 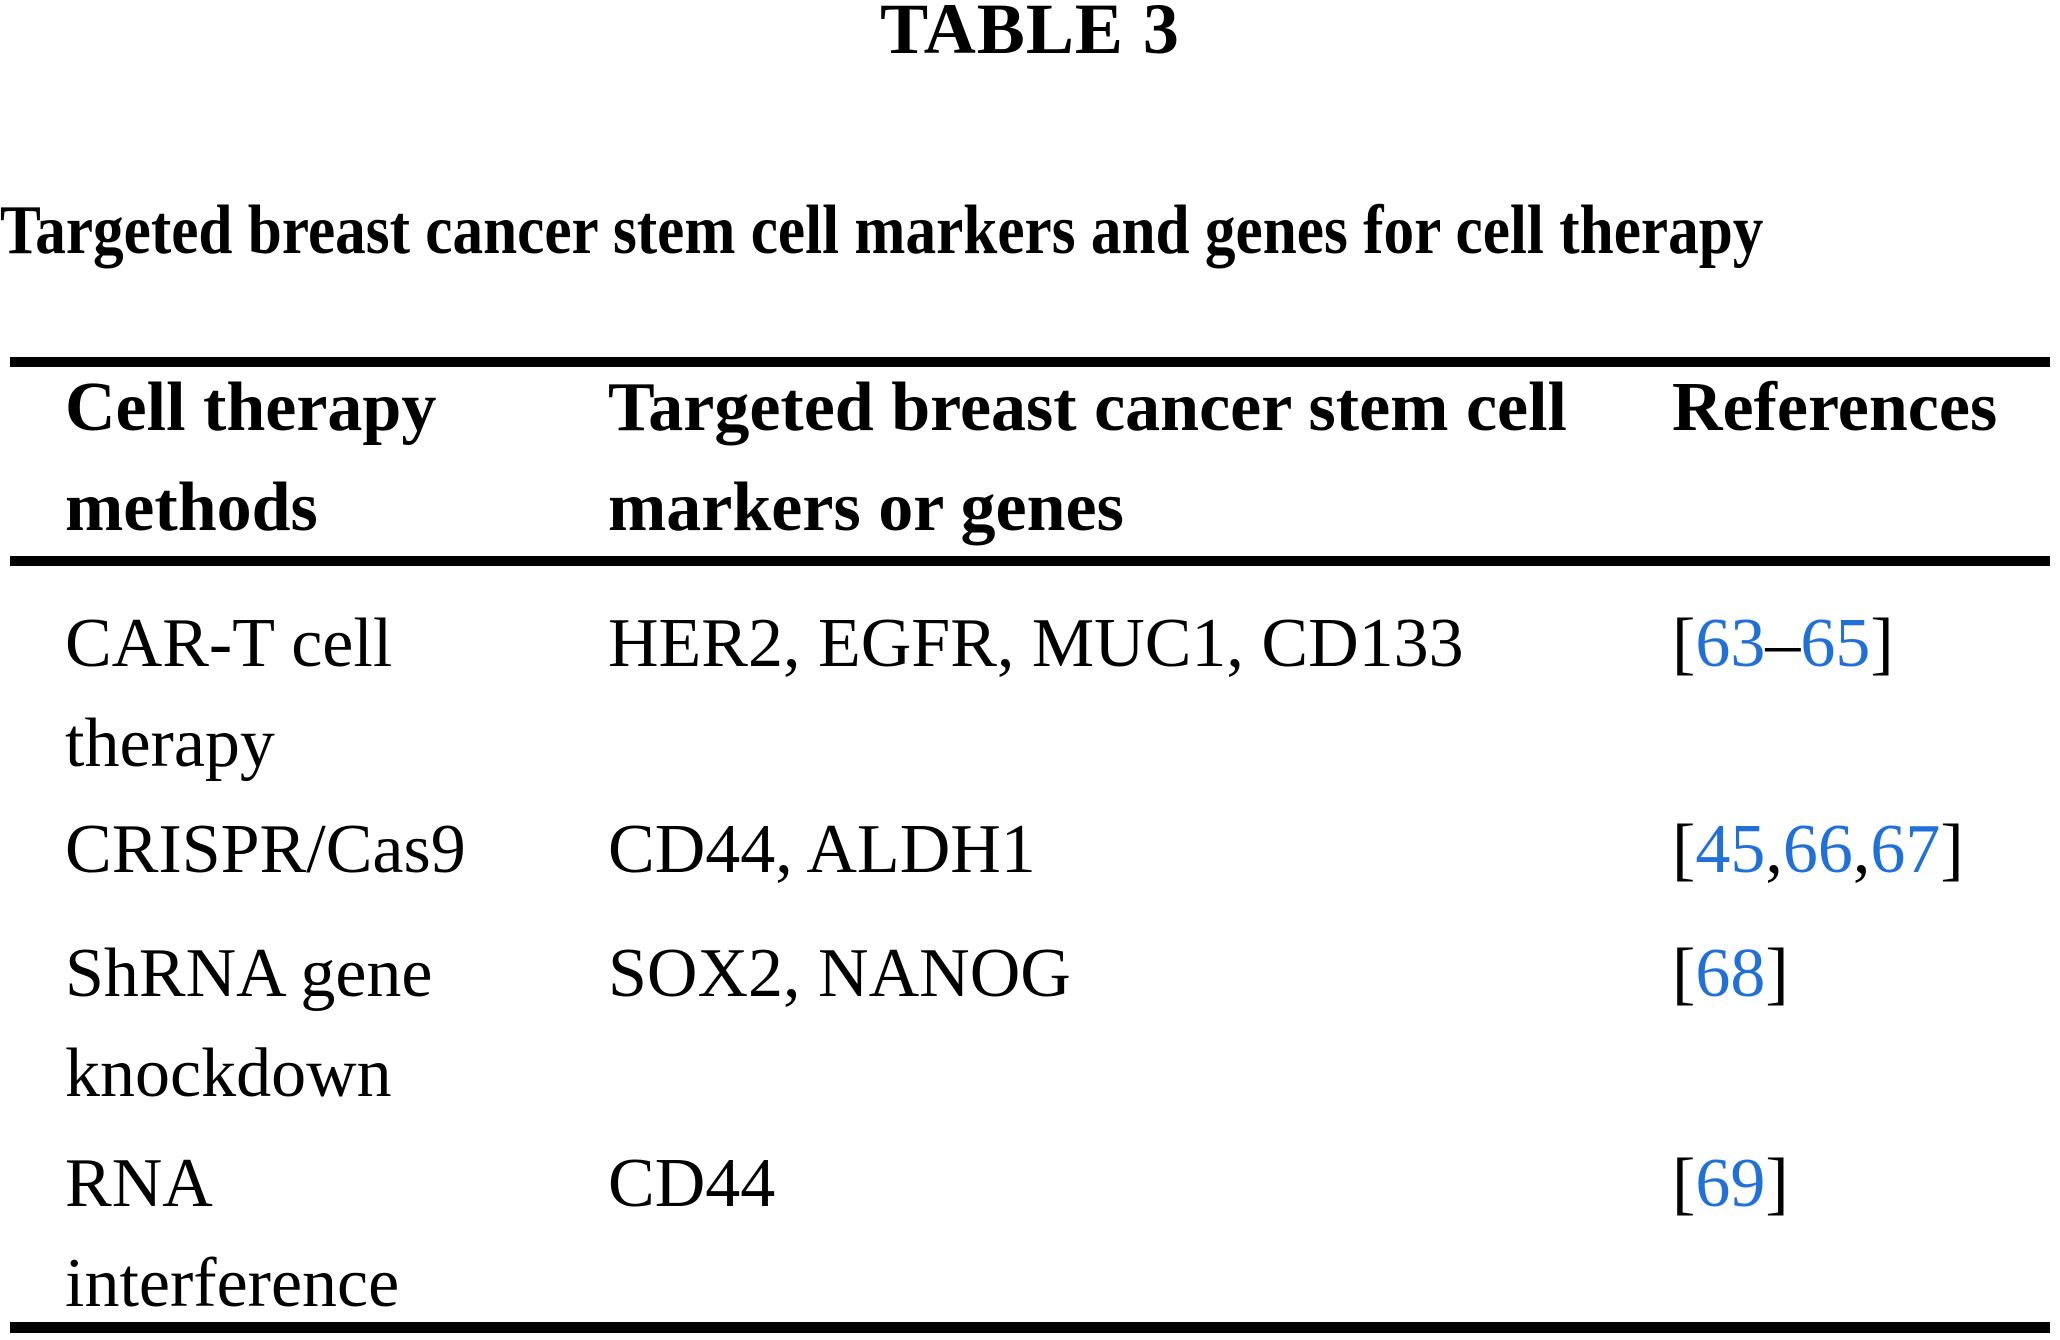 I want to click on reference-link: 65, so click(x=1835, y=643).